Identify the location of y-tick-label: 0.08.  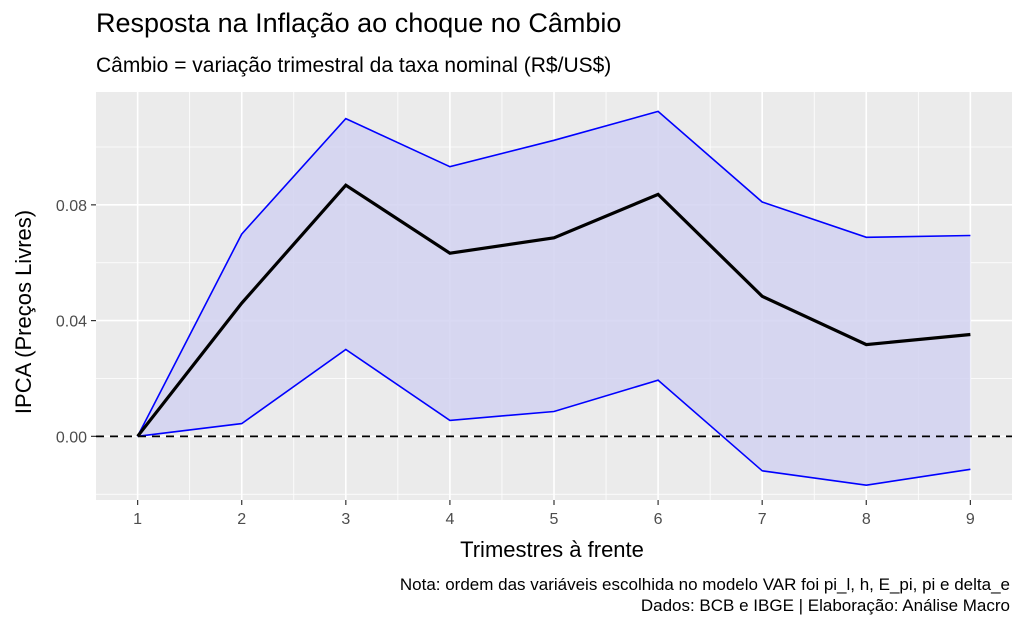
(71, 206).